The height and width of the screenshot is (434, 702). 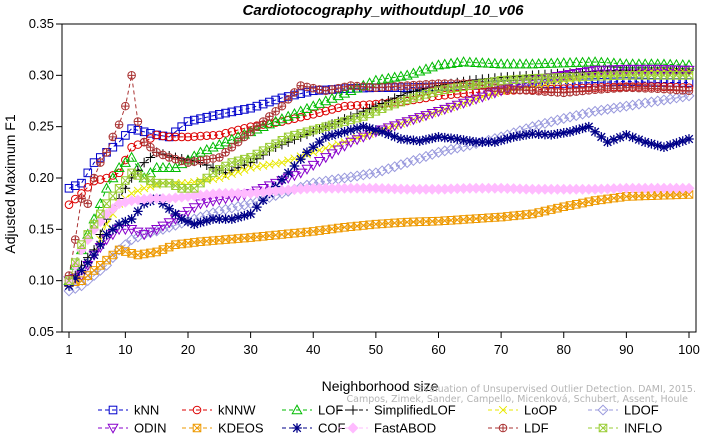 I want to click on x-tick-label: 100, so click(x=689, y=349).